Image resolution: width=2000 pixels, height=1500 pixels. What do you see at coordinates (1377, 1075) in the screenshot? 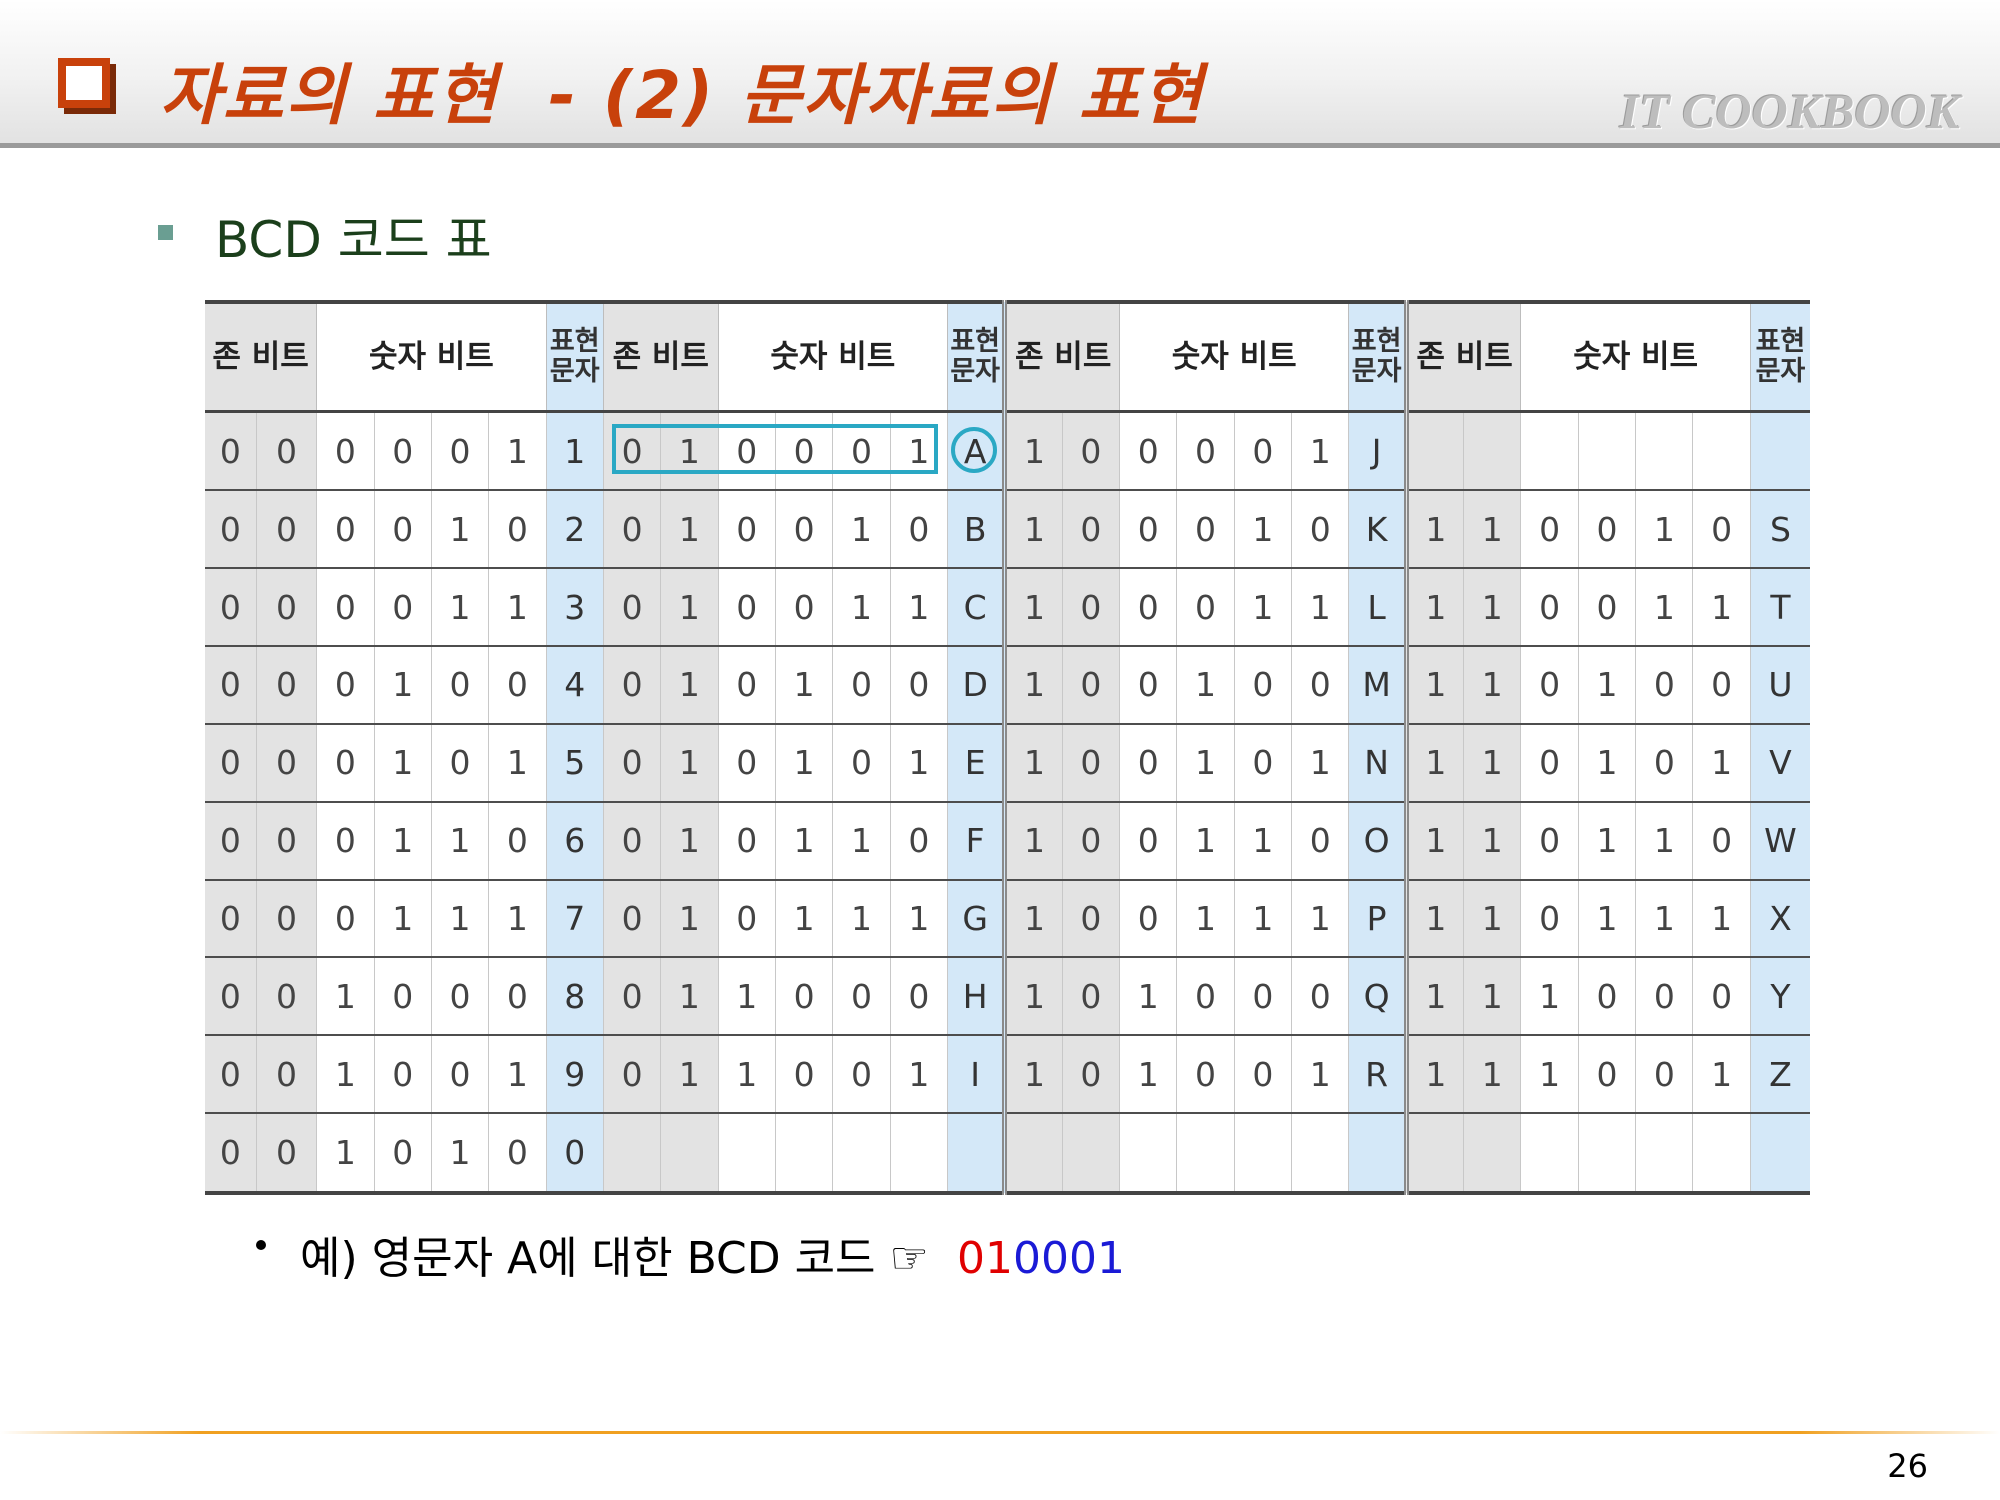
I see `char-cell: R` at bounding box center [1377, 1075].